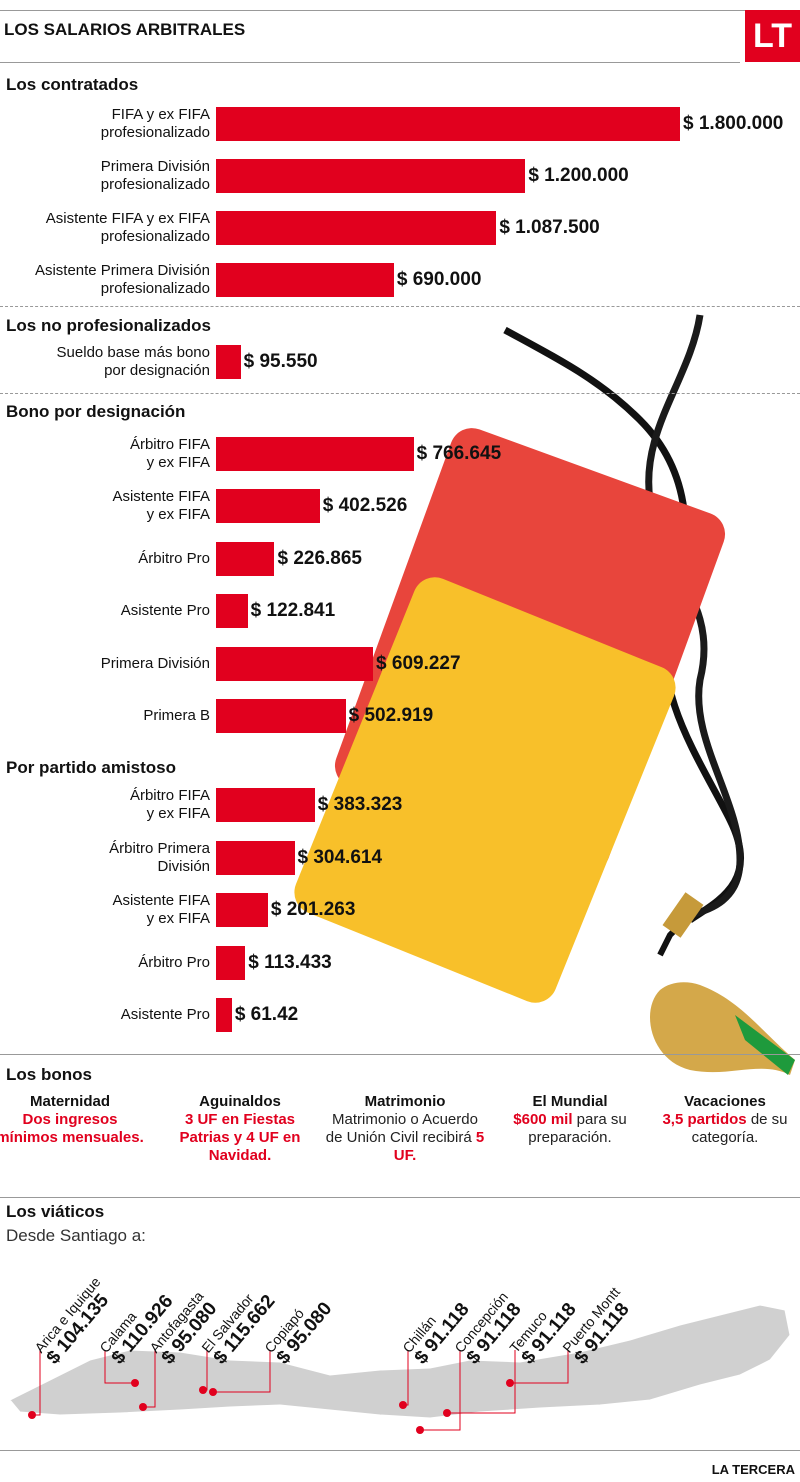  Describe the element at coordinates (694, 616) in the screenshot. I see `cord` at that location.